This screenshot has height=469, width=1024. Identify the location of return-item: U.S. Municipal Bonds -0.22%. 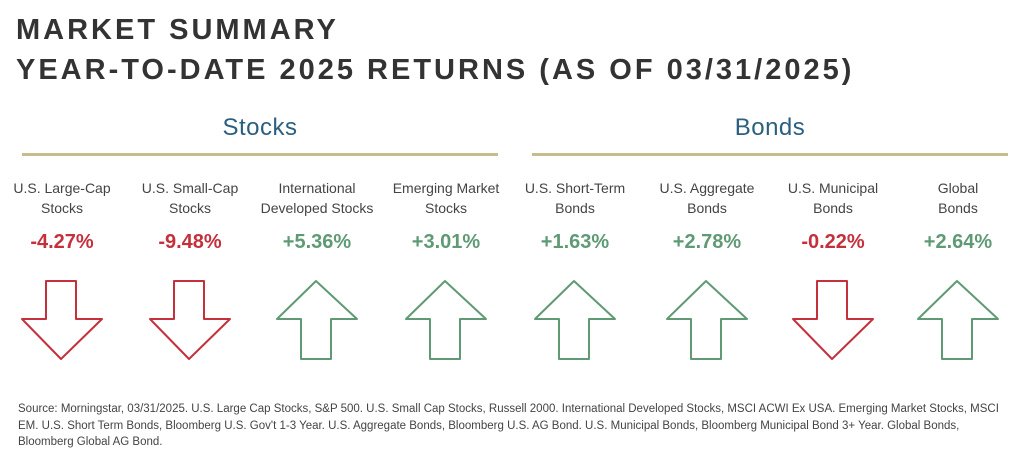
(833, 269).